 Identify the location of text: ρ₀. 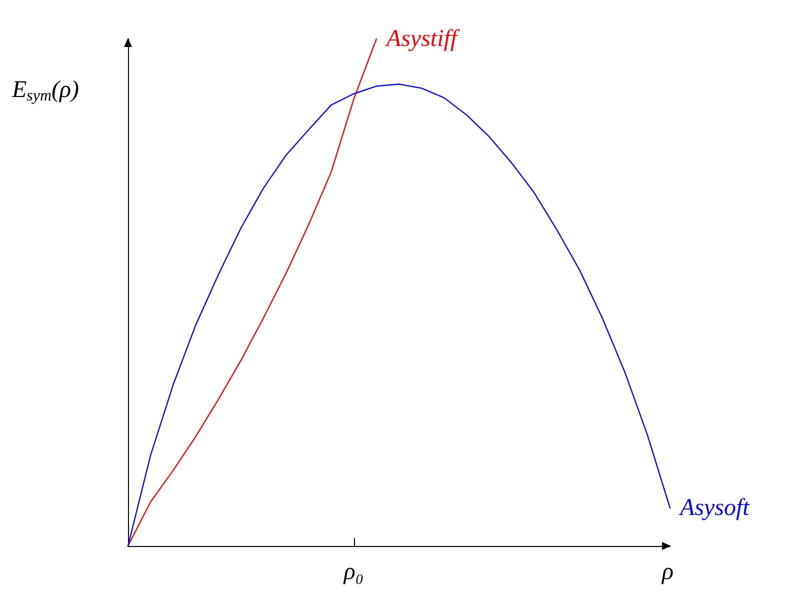
(353, 572).